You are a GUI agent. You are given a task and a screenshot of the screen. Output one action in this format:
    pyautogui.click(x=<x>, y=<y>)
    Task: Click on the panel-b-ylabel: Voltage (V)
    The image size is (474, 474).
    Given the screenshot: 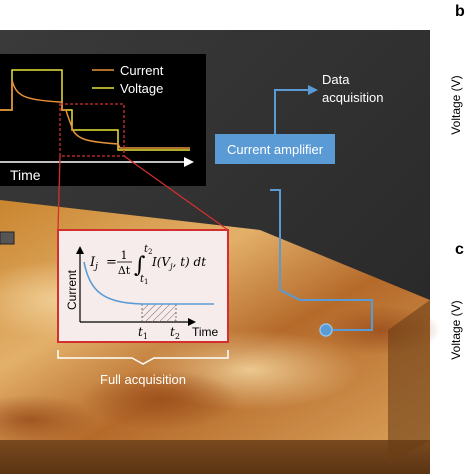 What is the action you would take?
    pyautogui.click(x=456, y=104)
    